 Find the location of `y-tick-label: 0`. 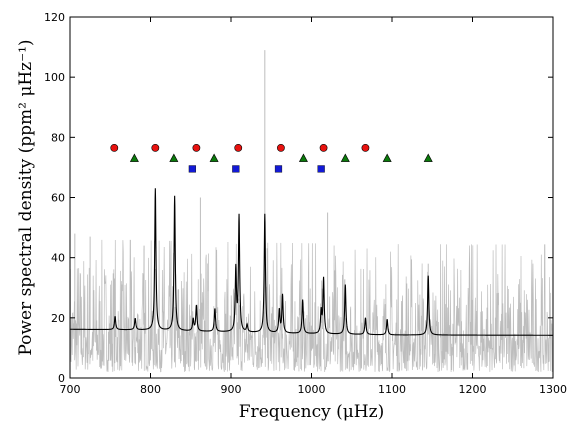

y-tick-label: 0 is located at coordinates (61, 378).